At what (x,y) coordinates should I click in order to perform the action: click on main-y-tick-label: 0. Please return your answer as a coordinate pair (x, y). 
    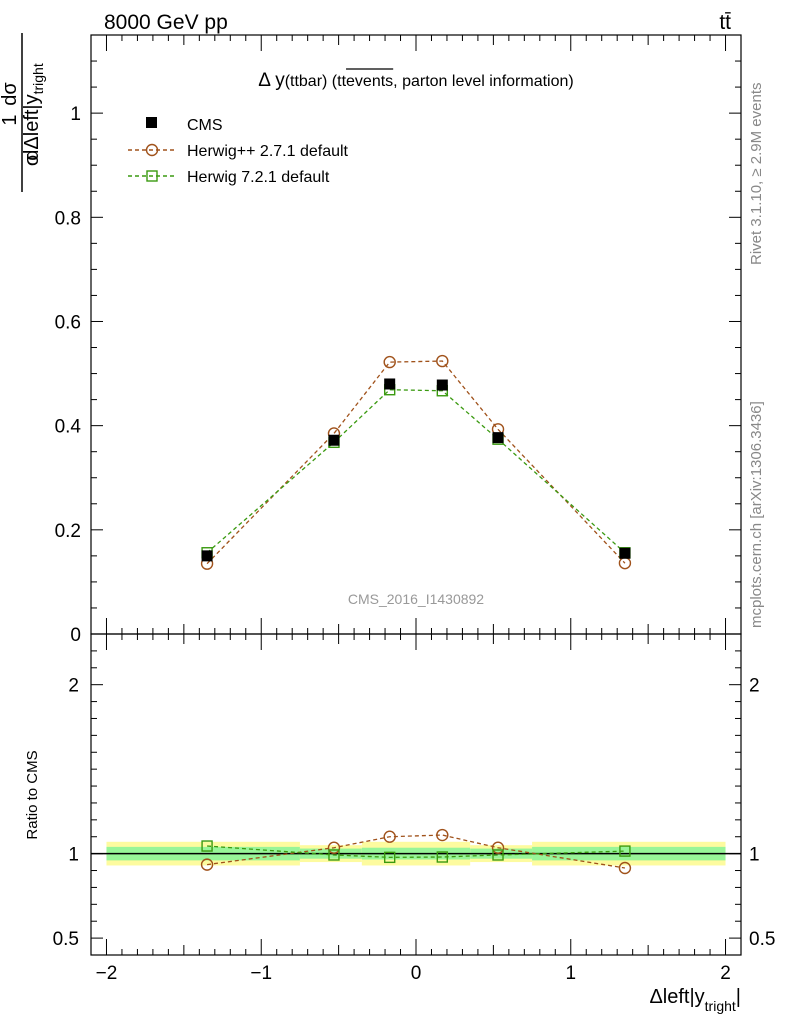
    Looking at the image, I should click on (75, 635).